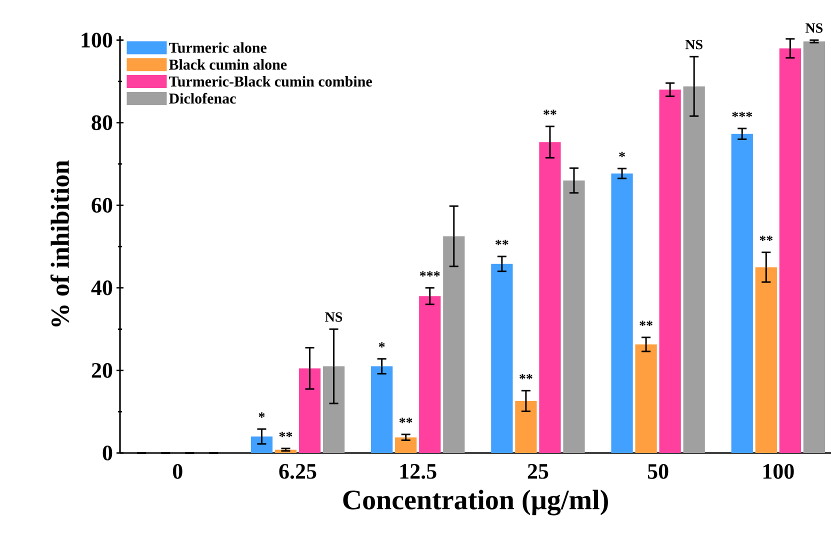 Image resolution: width=831 pixels, height=551 pixels. What do you see at coordinates (177, 471) in the screenshot?
I see `x-tick-label: 0` at bounding box center [177, 471].